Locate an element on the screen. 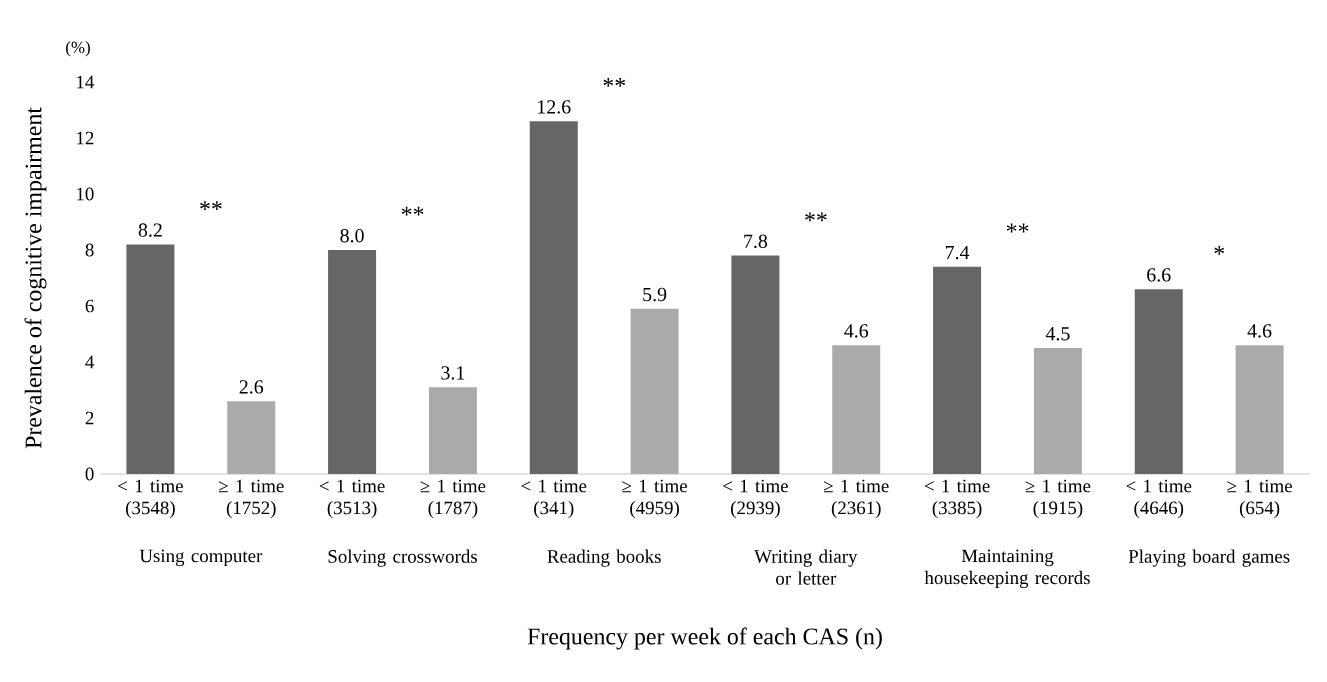 The width and height of the screenshot is (1327, 682). y-tick-label: 8 is located at coordinates (89, 250).